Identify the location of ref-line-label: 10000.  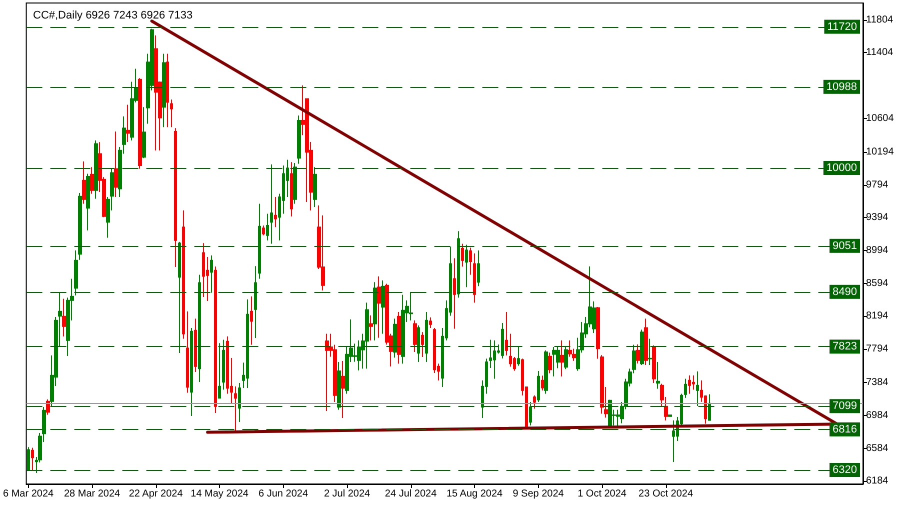
(841, 168).